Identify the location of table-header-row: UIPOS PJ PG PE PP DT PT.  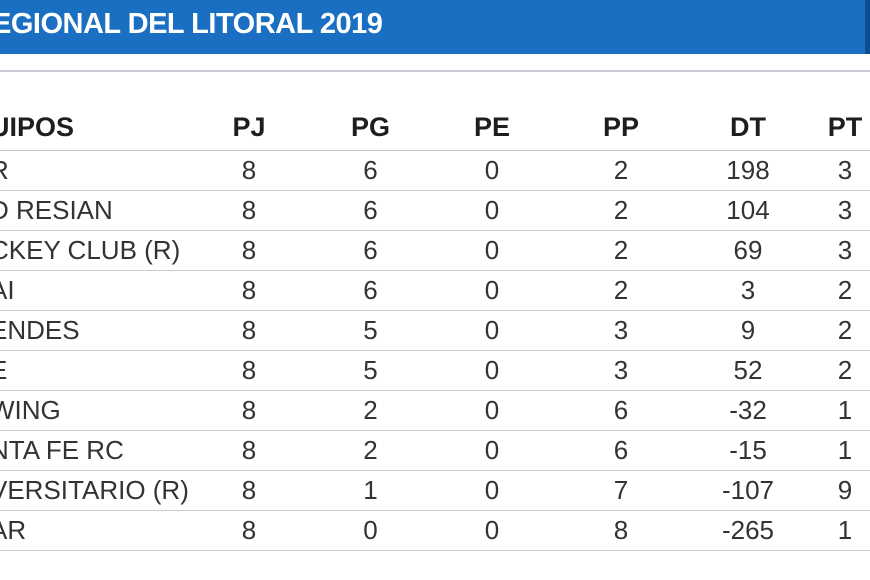
(435, 127).